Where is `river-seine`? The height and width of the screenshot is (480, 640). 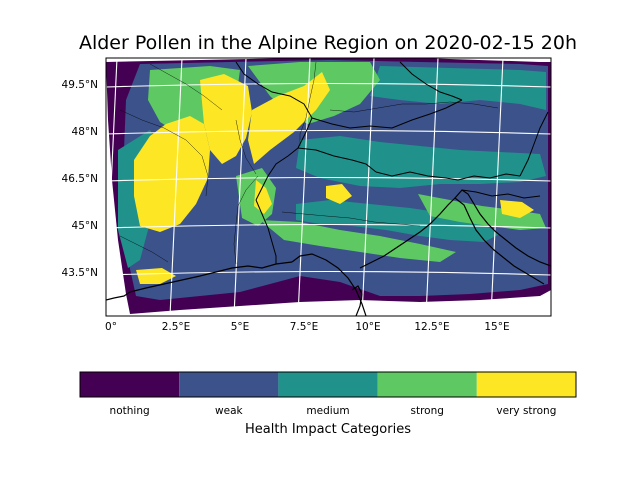 river-seine is located at coordinates (186, 87).